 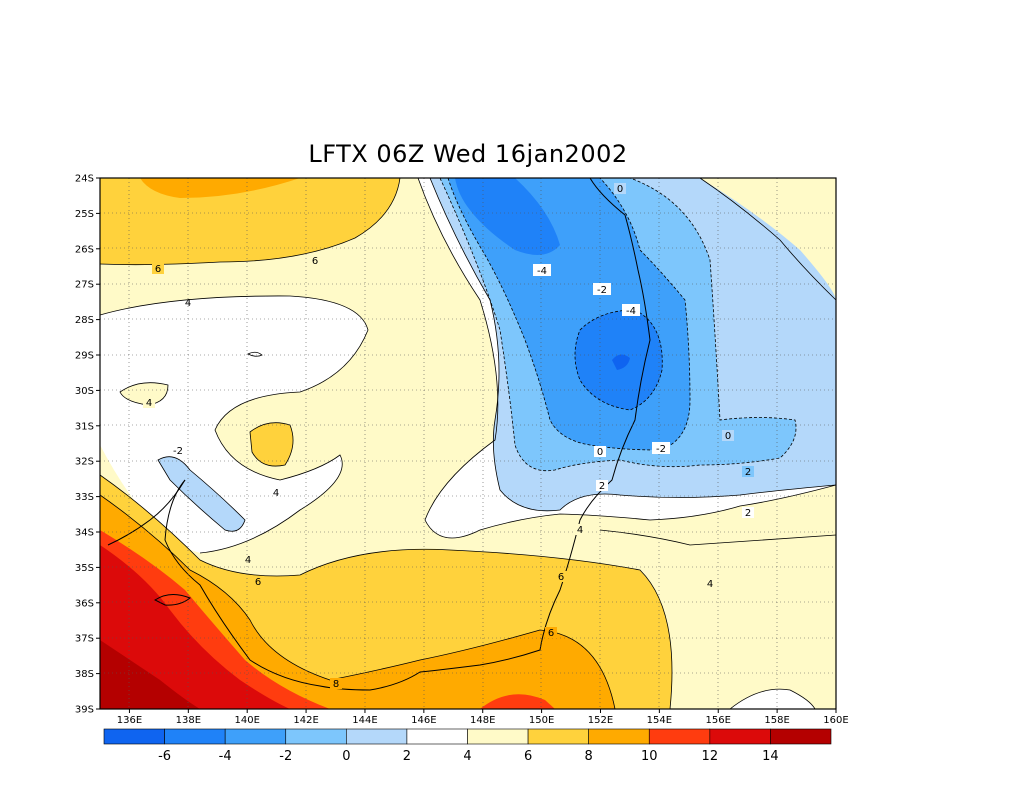 What do you see at coordinates (710, 756) in the screenshot?
I see `colorbar-label: 12` at bounding box center [710, 756].